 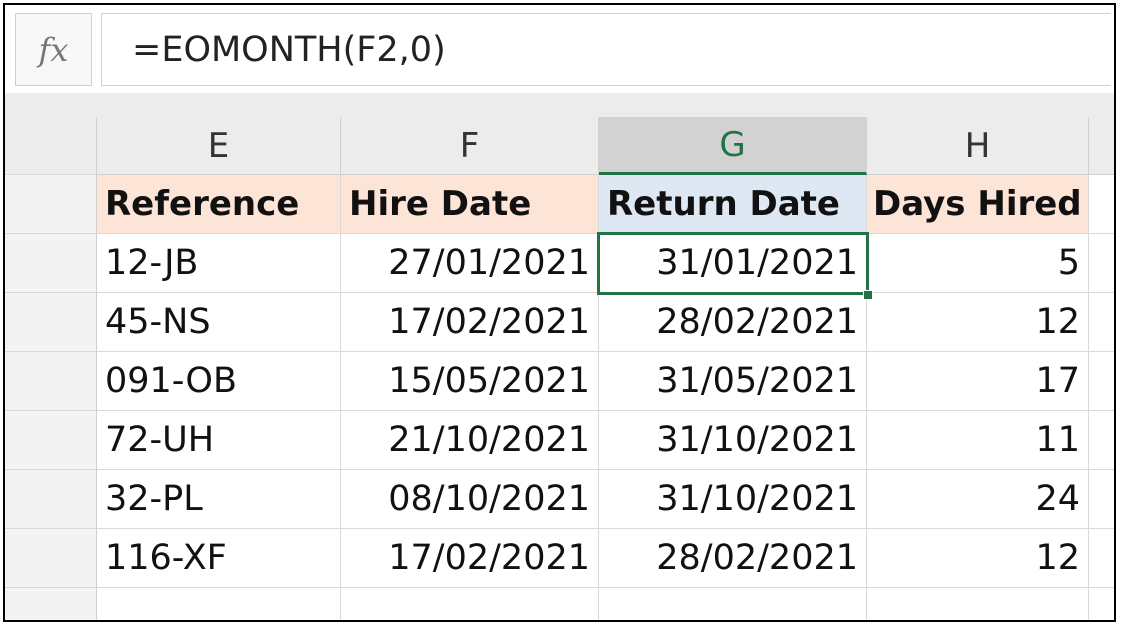 What do you see at coordinates (733, 263) in the screenshot?
I see `cell-return-date-selected: 31/01/2021` at bounding box center [733, 263].